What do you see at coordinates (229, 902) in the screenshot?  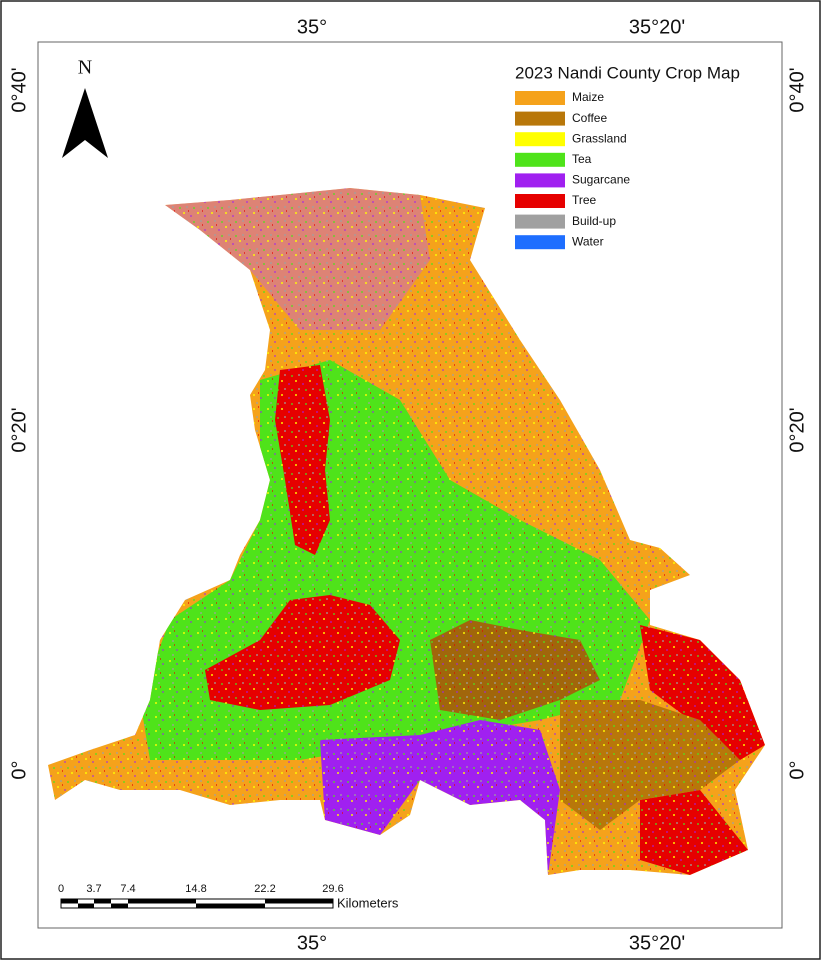 I see `scale-bar: Kilometers` at bounding box center [229, 902].